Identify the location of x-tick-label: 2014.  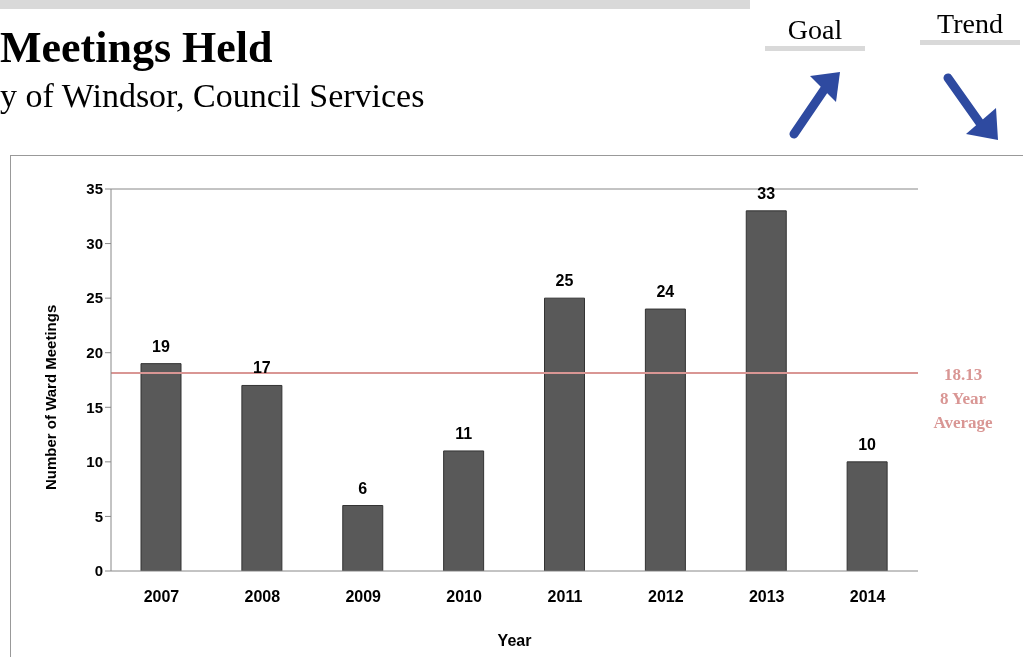
(867, 597).